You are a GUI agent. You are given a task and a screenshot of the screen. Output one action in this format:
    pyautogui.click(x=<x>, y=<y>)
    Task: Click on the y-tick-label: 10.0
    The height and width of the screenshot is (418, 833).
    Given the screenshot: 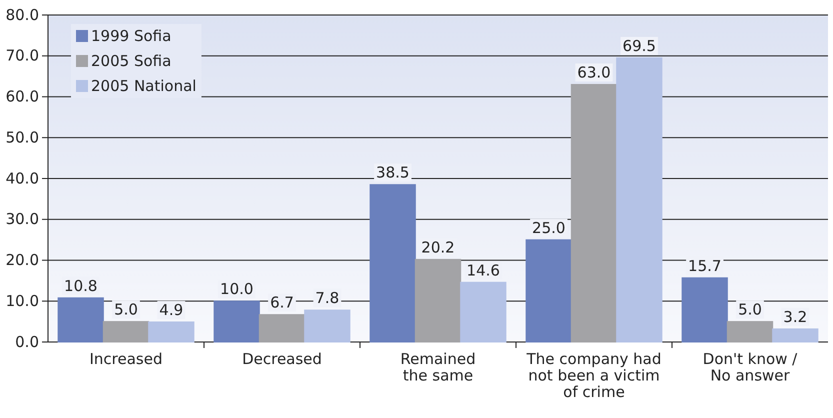 What is the action you would take?
    pyautogui.click(x=22, y=301)
    